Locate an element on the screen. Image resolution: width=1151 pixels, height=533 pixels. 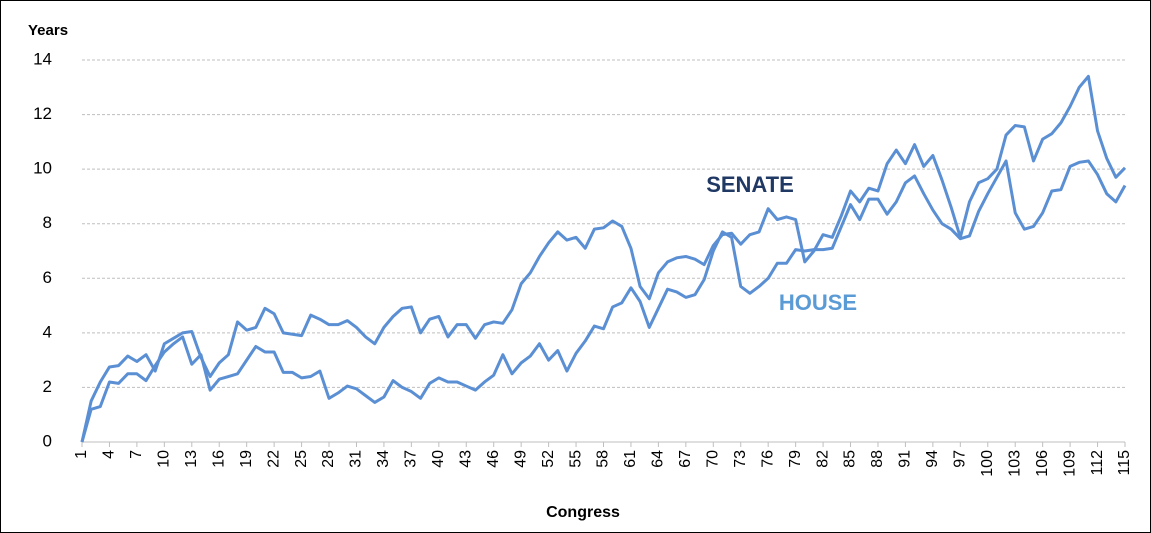
x-tick-label: 82 is located at coordinates (822, 459).